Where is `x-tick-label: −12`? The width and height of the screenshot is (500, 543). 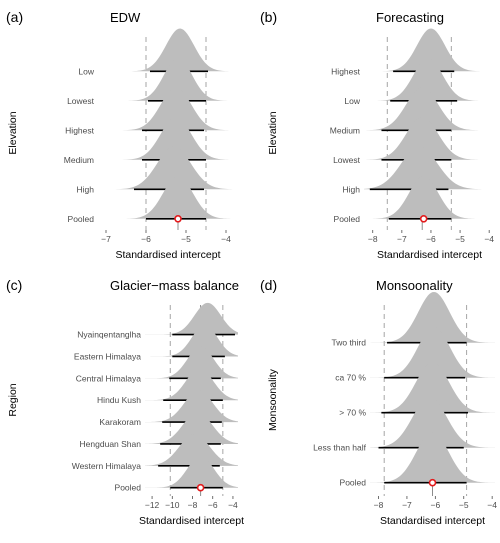 x-tick-label: −12 is located at coordinates (152, 505).